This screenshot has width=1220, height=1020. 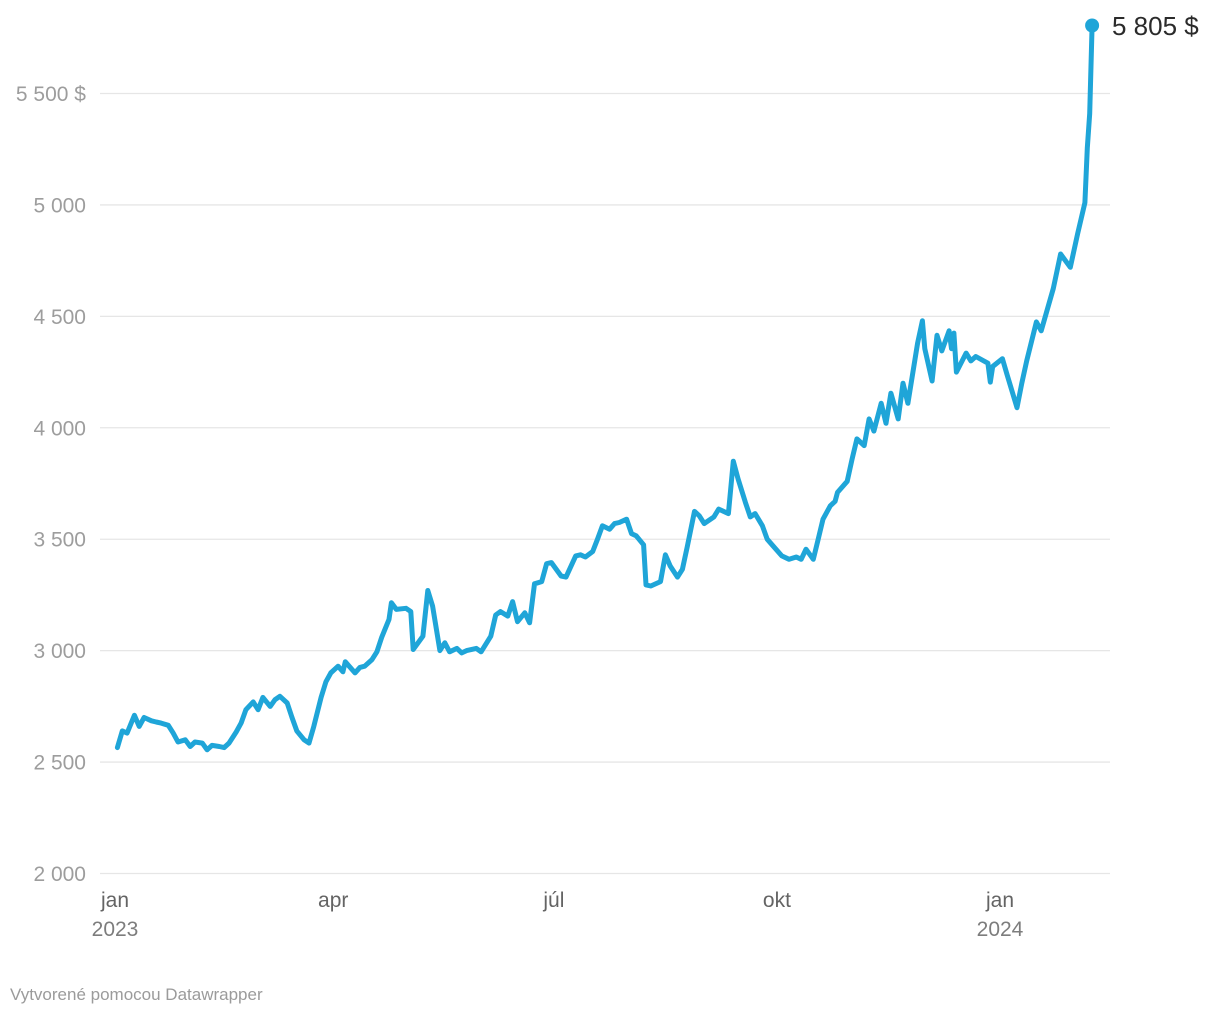 What do you see at coordinates (1092, 25) in the screenshot?
I see `end-point-dot` at bounding box center [1092, 25].